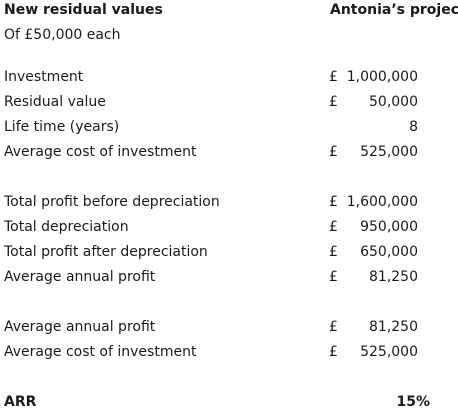  Describe the element at coordinates (229, 127) in the screenshot. I see `table-row: Life time (years) 8` at that location.